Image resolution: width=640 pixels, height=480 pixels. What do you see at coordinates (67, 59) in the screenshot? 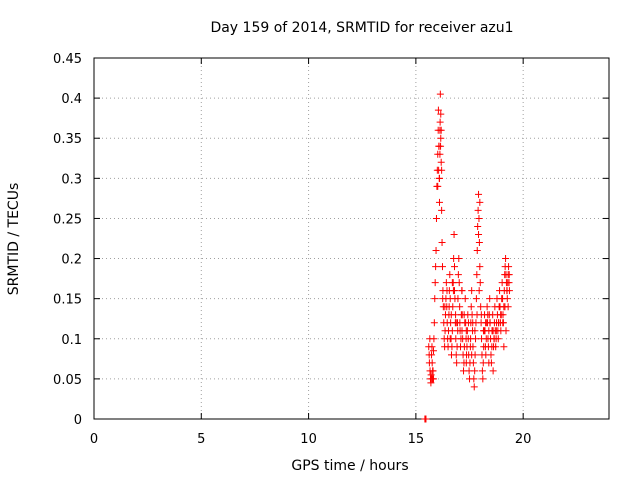
I see `y-tick-label: 0.45` at bounding box center [67, 59].